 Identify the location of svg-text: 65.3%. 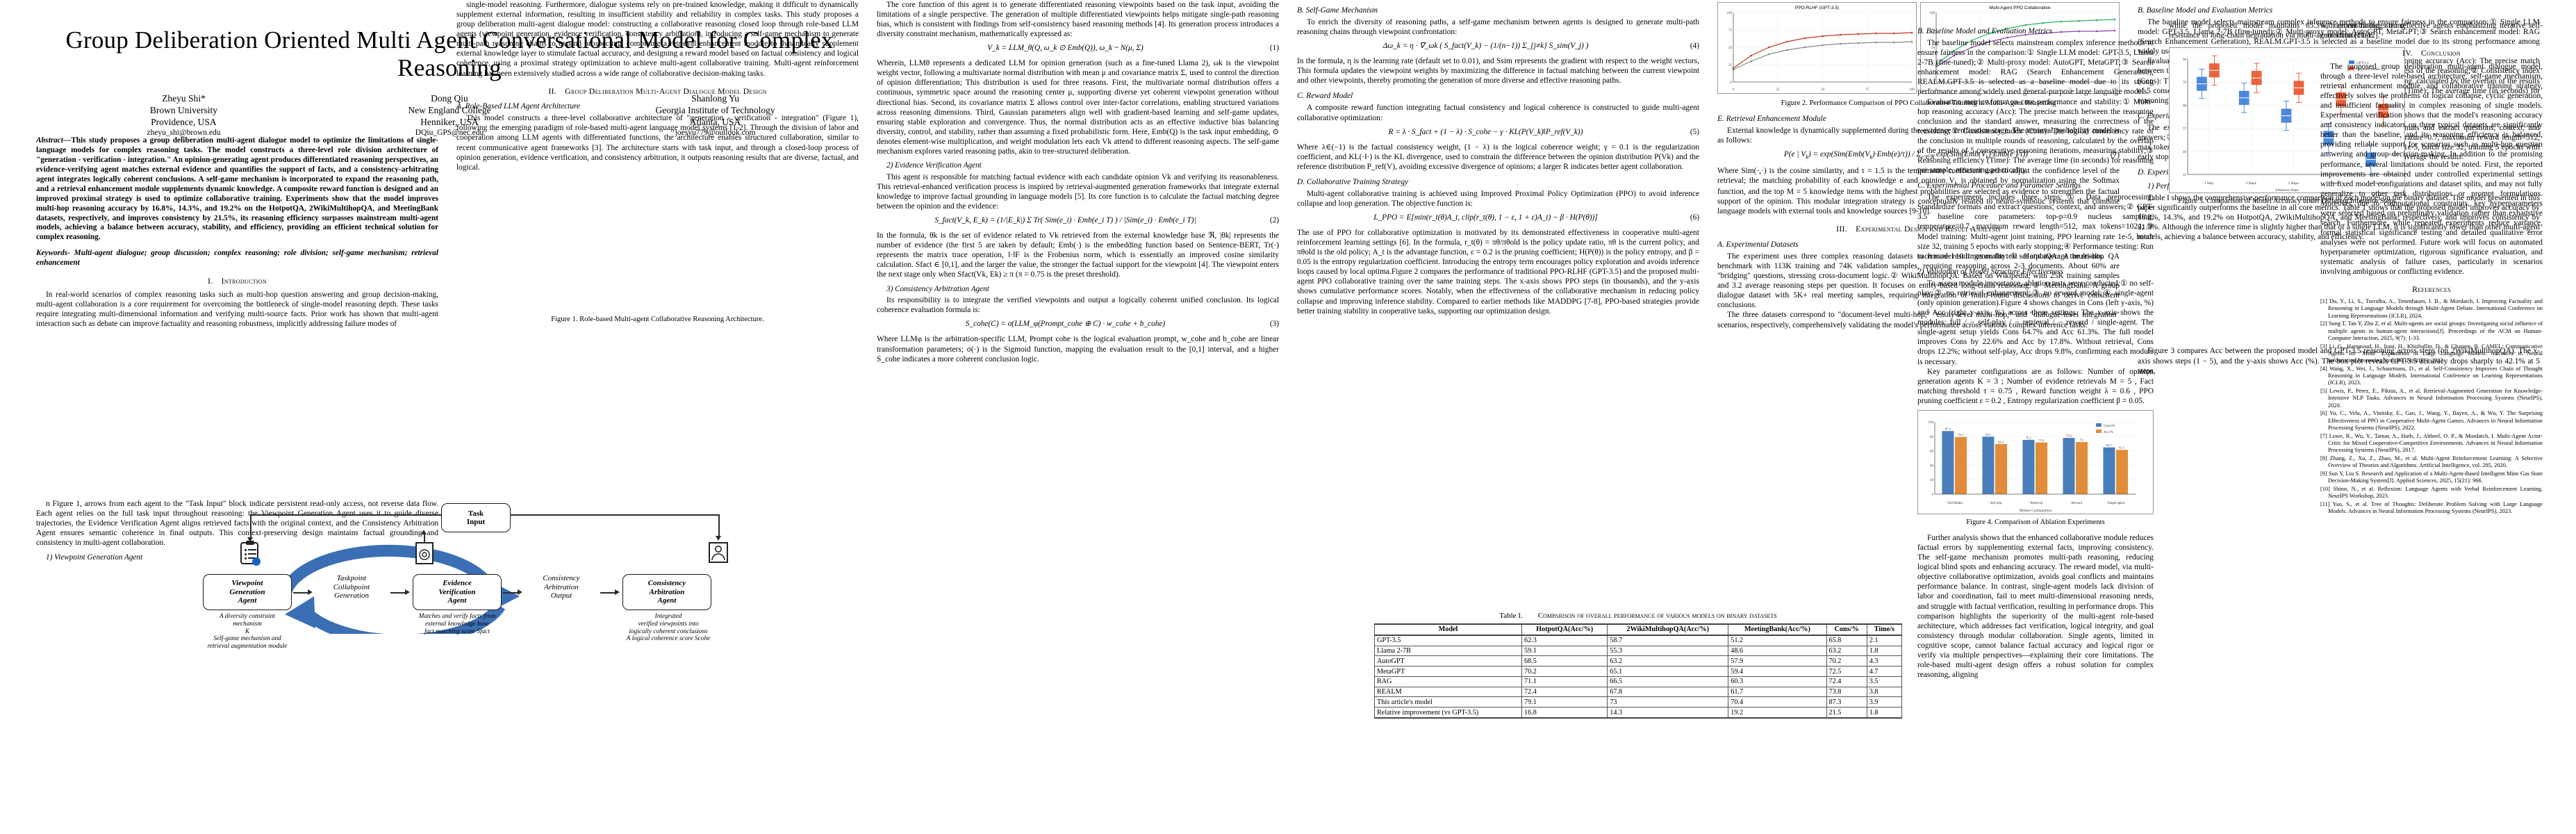
(2394, 106).